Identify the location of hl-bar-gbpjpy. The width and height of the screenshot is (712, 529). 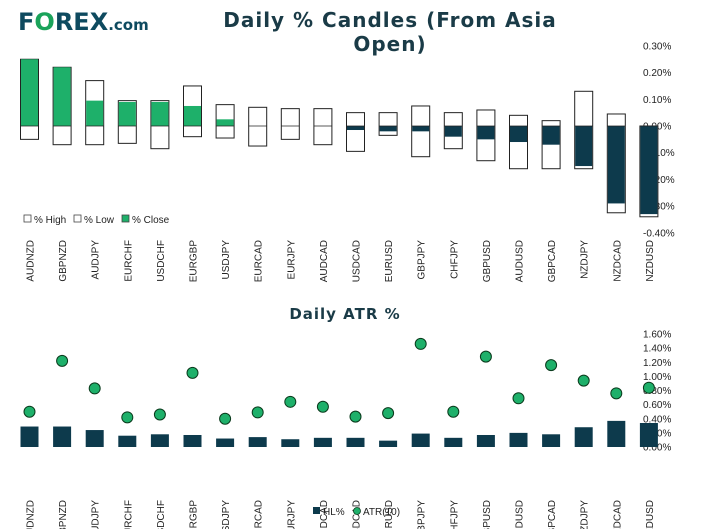
(420, 440).